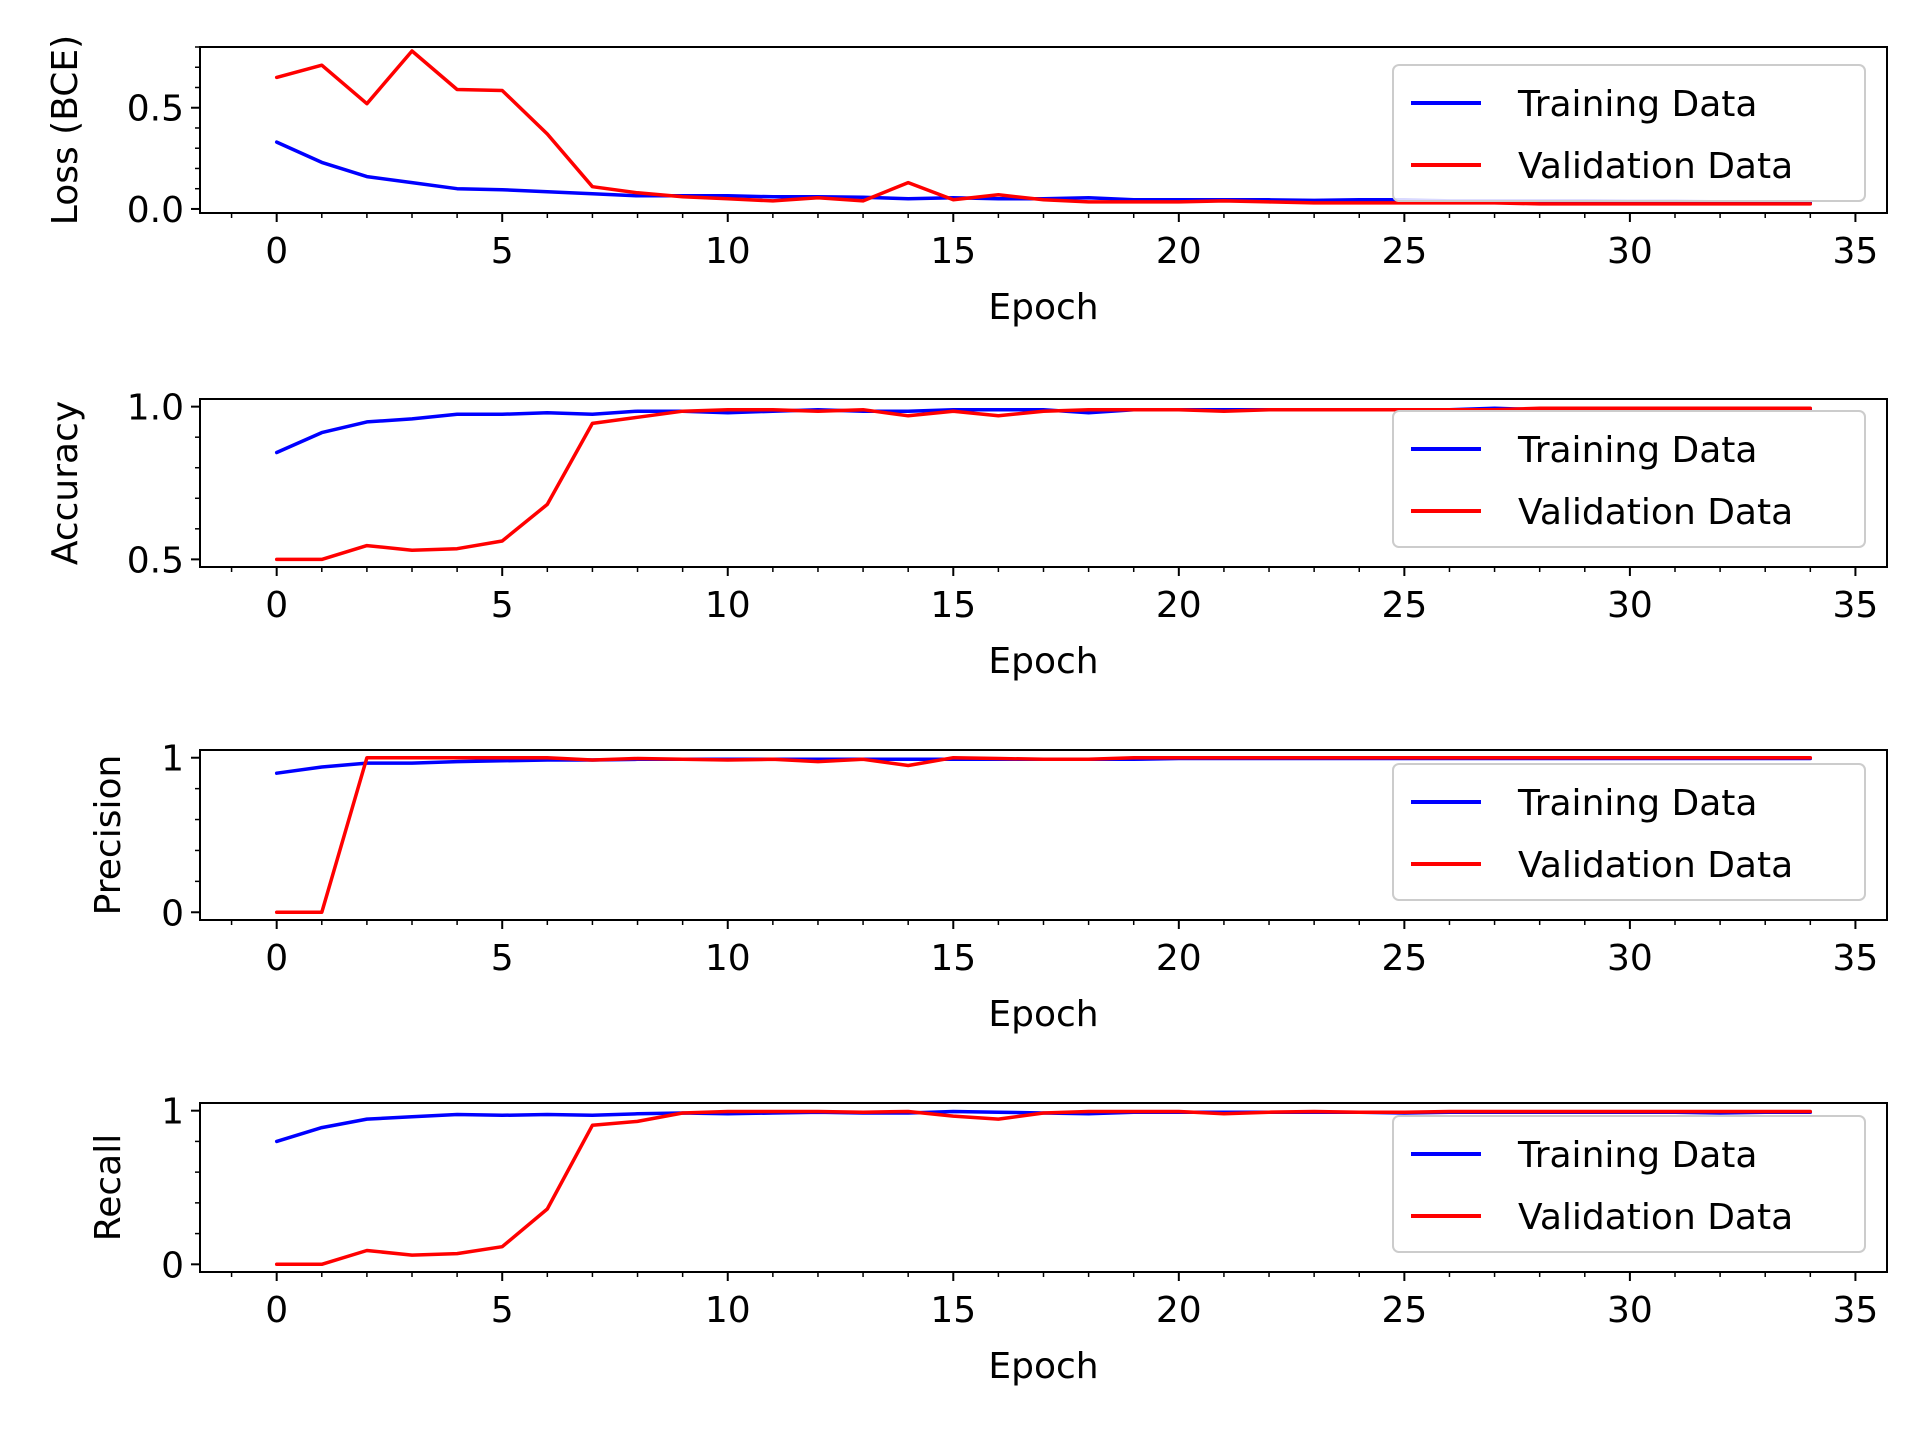 This screenshot has width=1920, height=1440. I want to click on y-axis-title: Recall, so click(108, 1187).